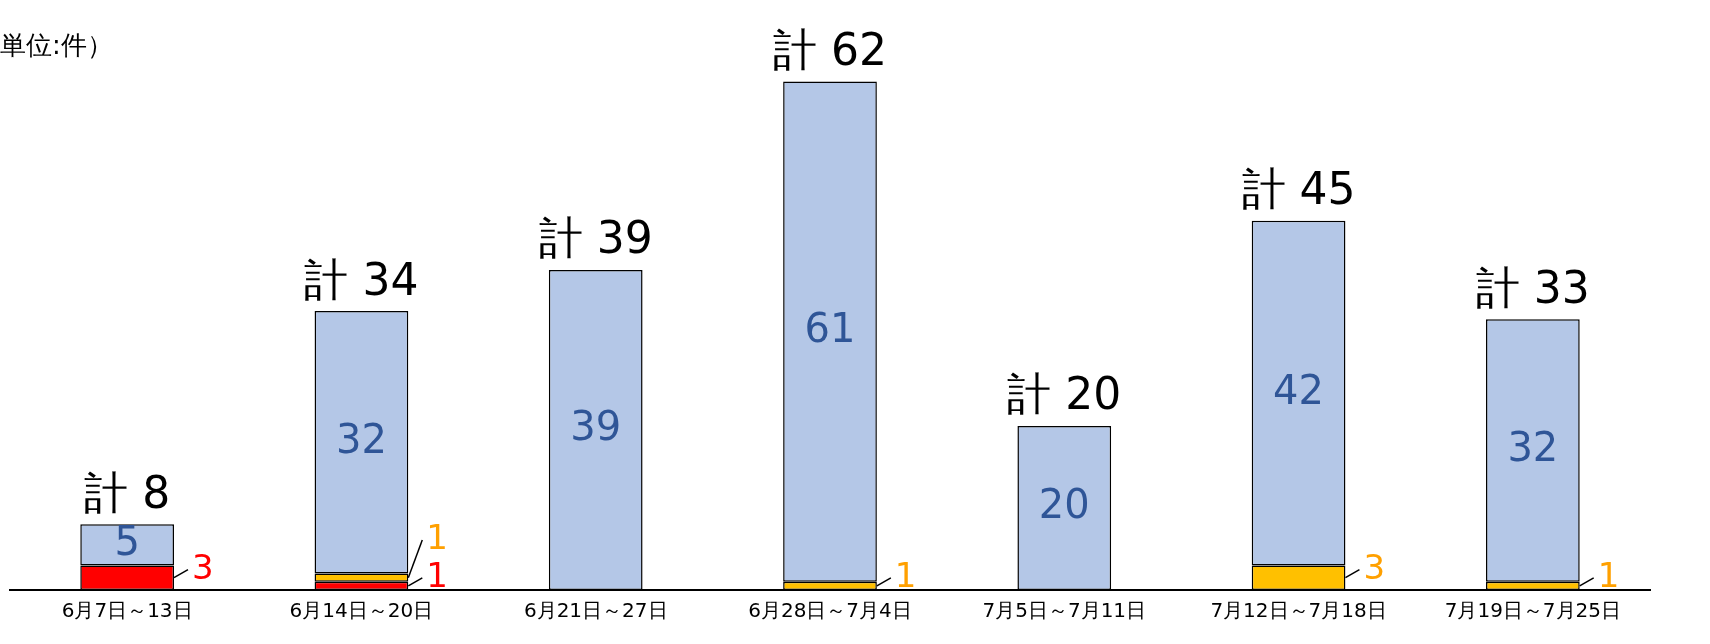 The height and width of the screenshot is (644, 1710). What do you see at coordinates (127, 541) in the screenshot?
I see `data-label: 5` at bounding box center [127, 541].